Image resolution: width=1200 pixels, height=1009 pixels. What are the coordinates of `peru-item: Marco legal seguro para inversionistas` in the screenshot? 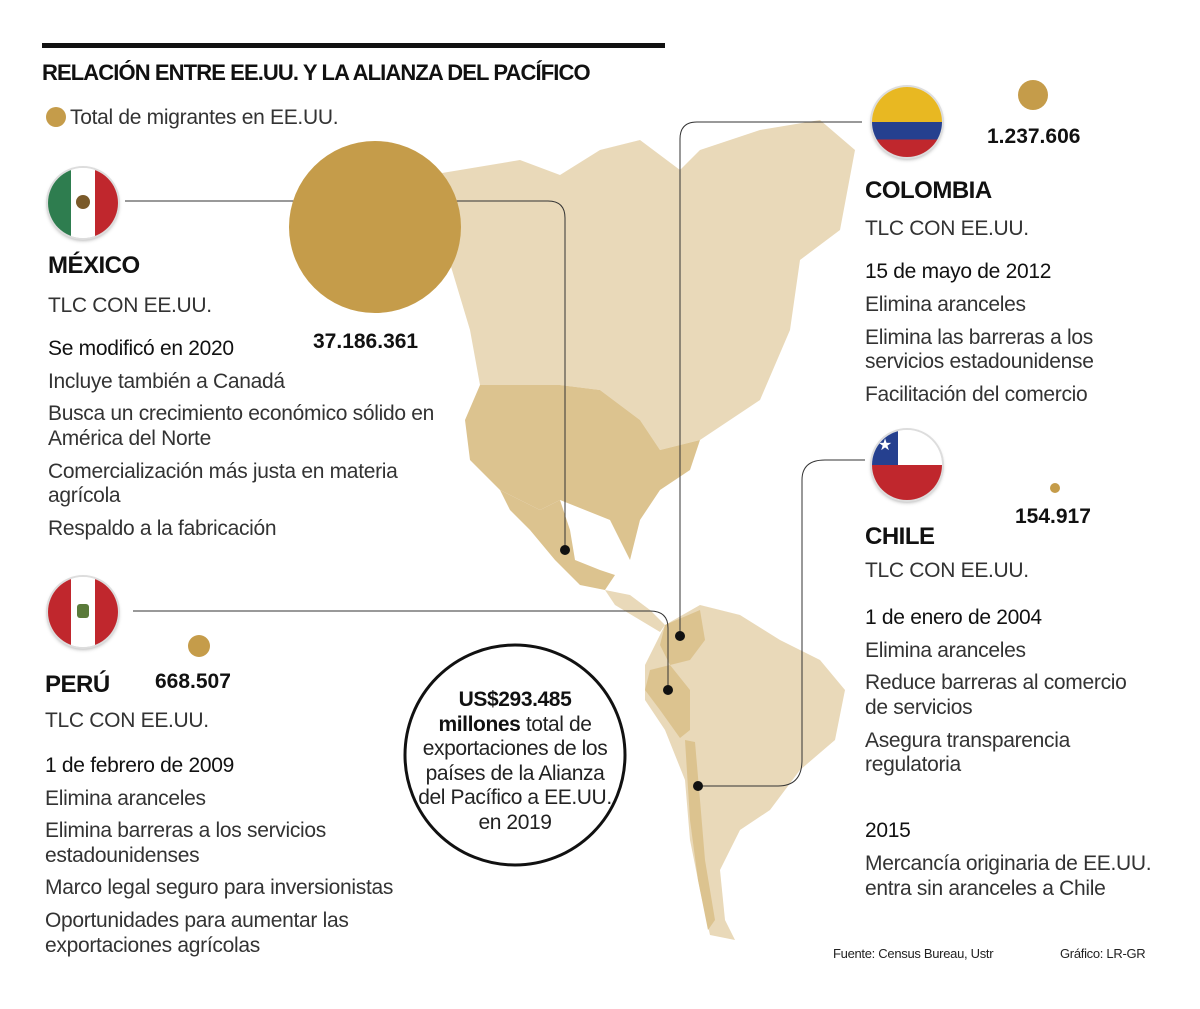 It's located at (219, 887).